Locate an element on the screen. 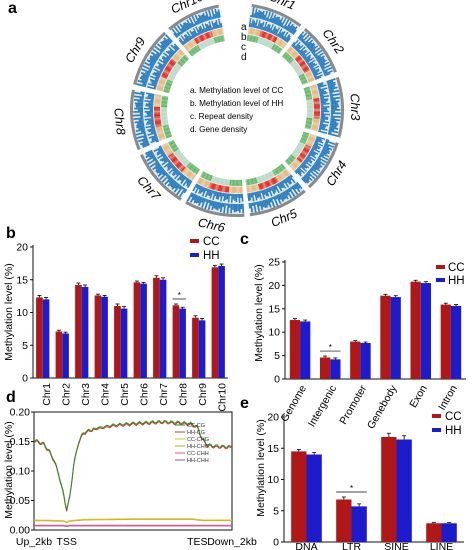 The image size is (474, 550). x-tick-label: Intergenic is located at coordinates (322, 406).